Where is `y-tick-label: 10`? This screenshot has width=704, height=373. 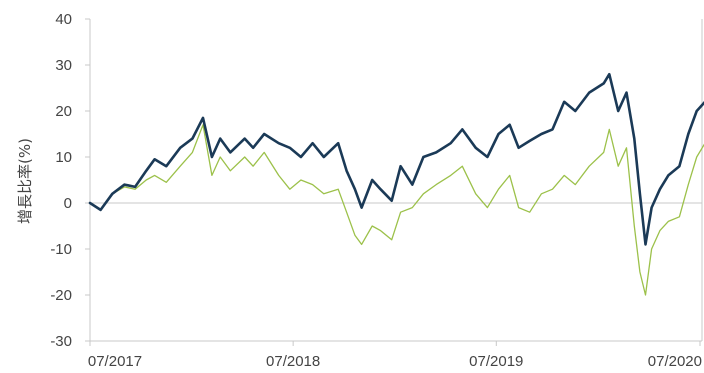 y-tick-label: 10 is located at coordinates (63, 157).